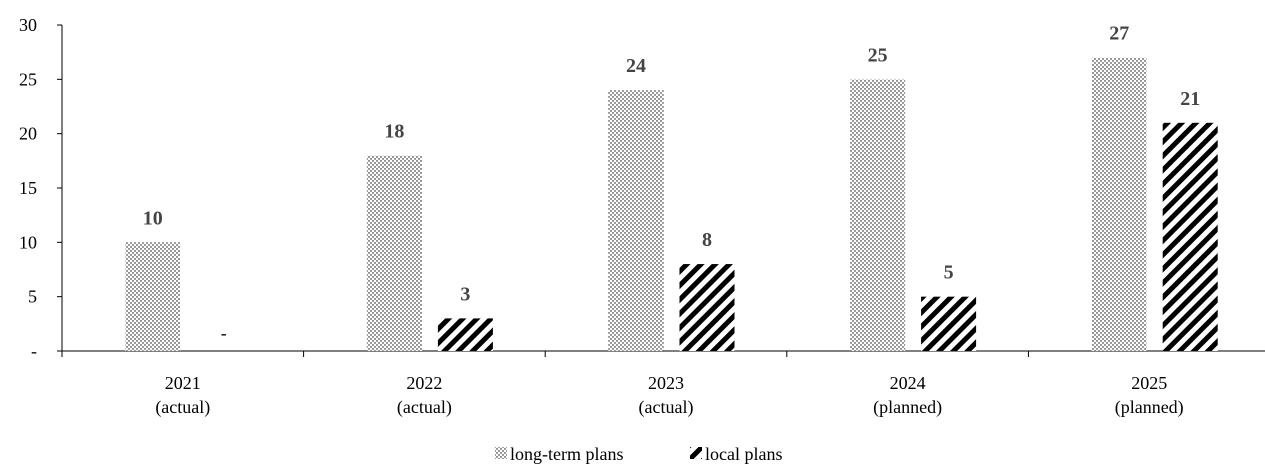 The width and height of the screenshot is (1265, 472). Describe the element at coordinates (949, 273) in the screenshot. I see `data-label: 5` at that location.